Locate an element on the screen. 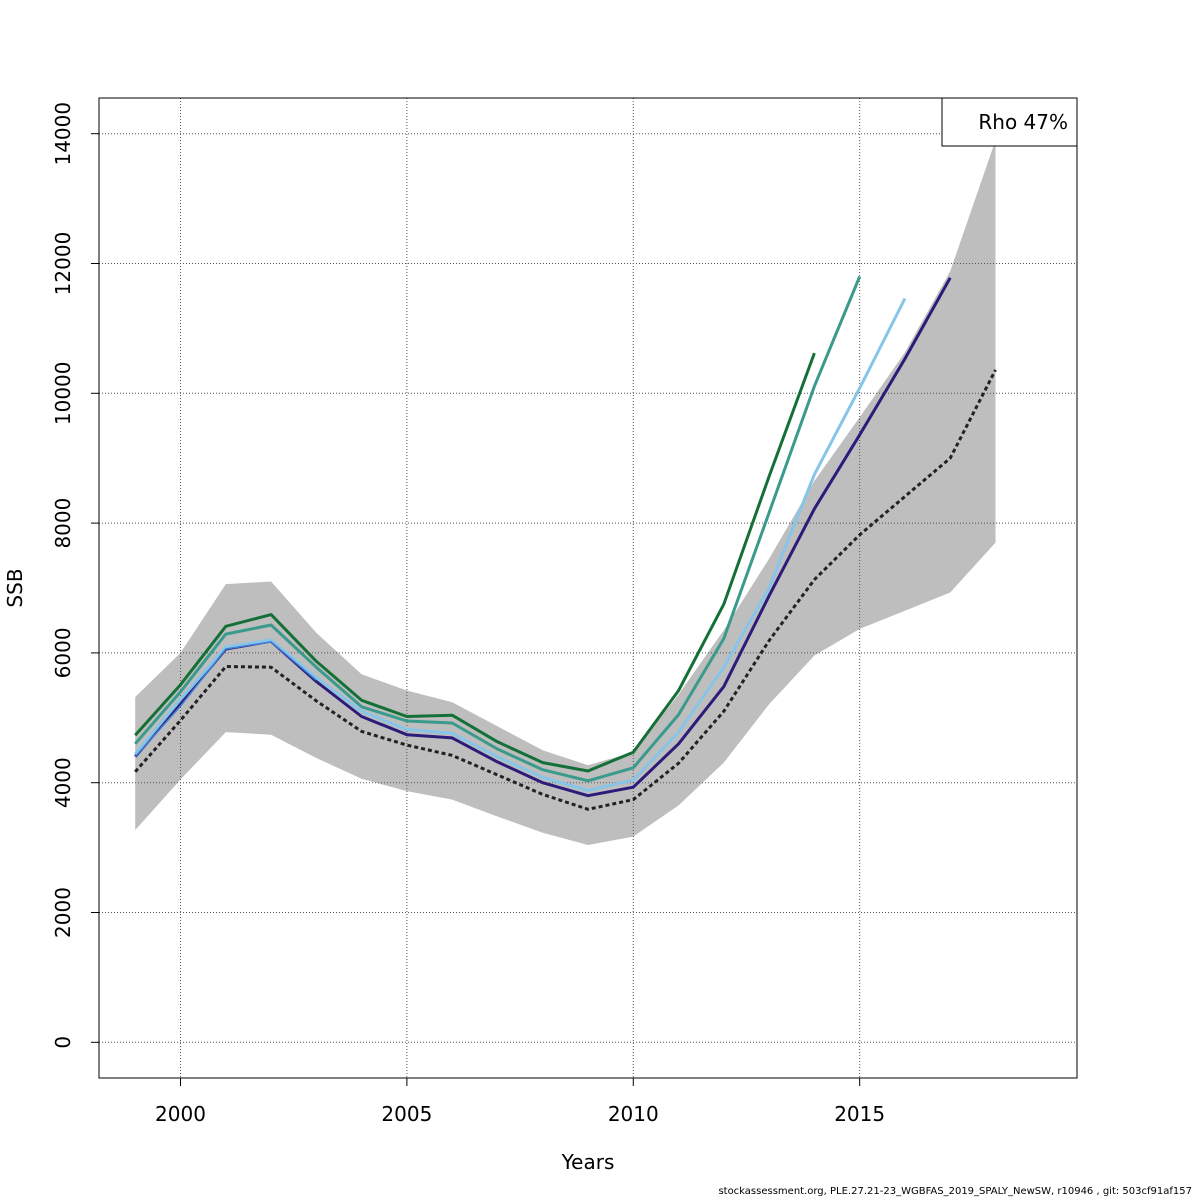 Image resolution: width=1200 pixels, height=1200 pixels. legend: Rho 47% is located at coordinates (1009, 122).